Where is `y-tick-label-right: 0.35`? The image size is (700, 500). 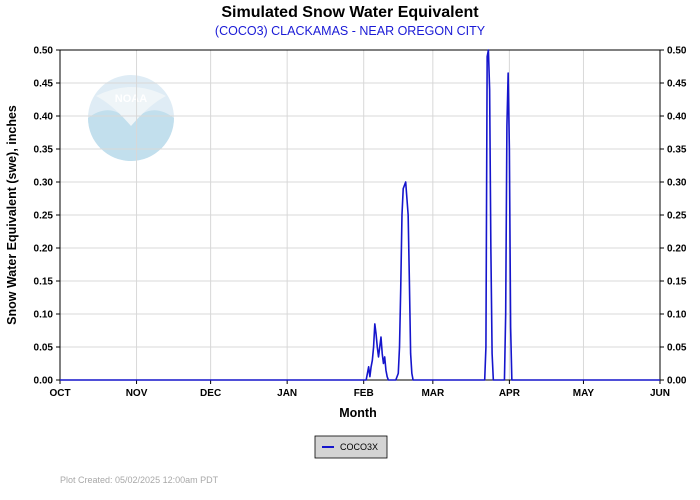
y-tick-label-right: 0.35 is located at coordinates (677, 150).